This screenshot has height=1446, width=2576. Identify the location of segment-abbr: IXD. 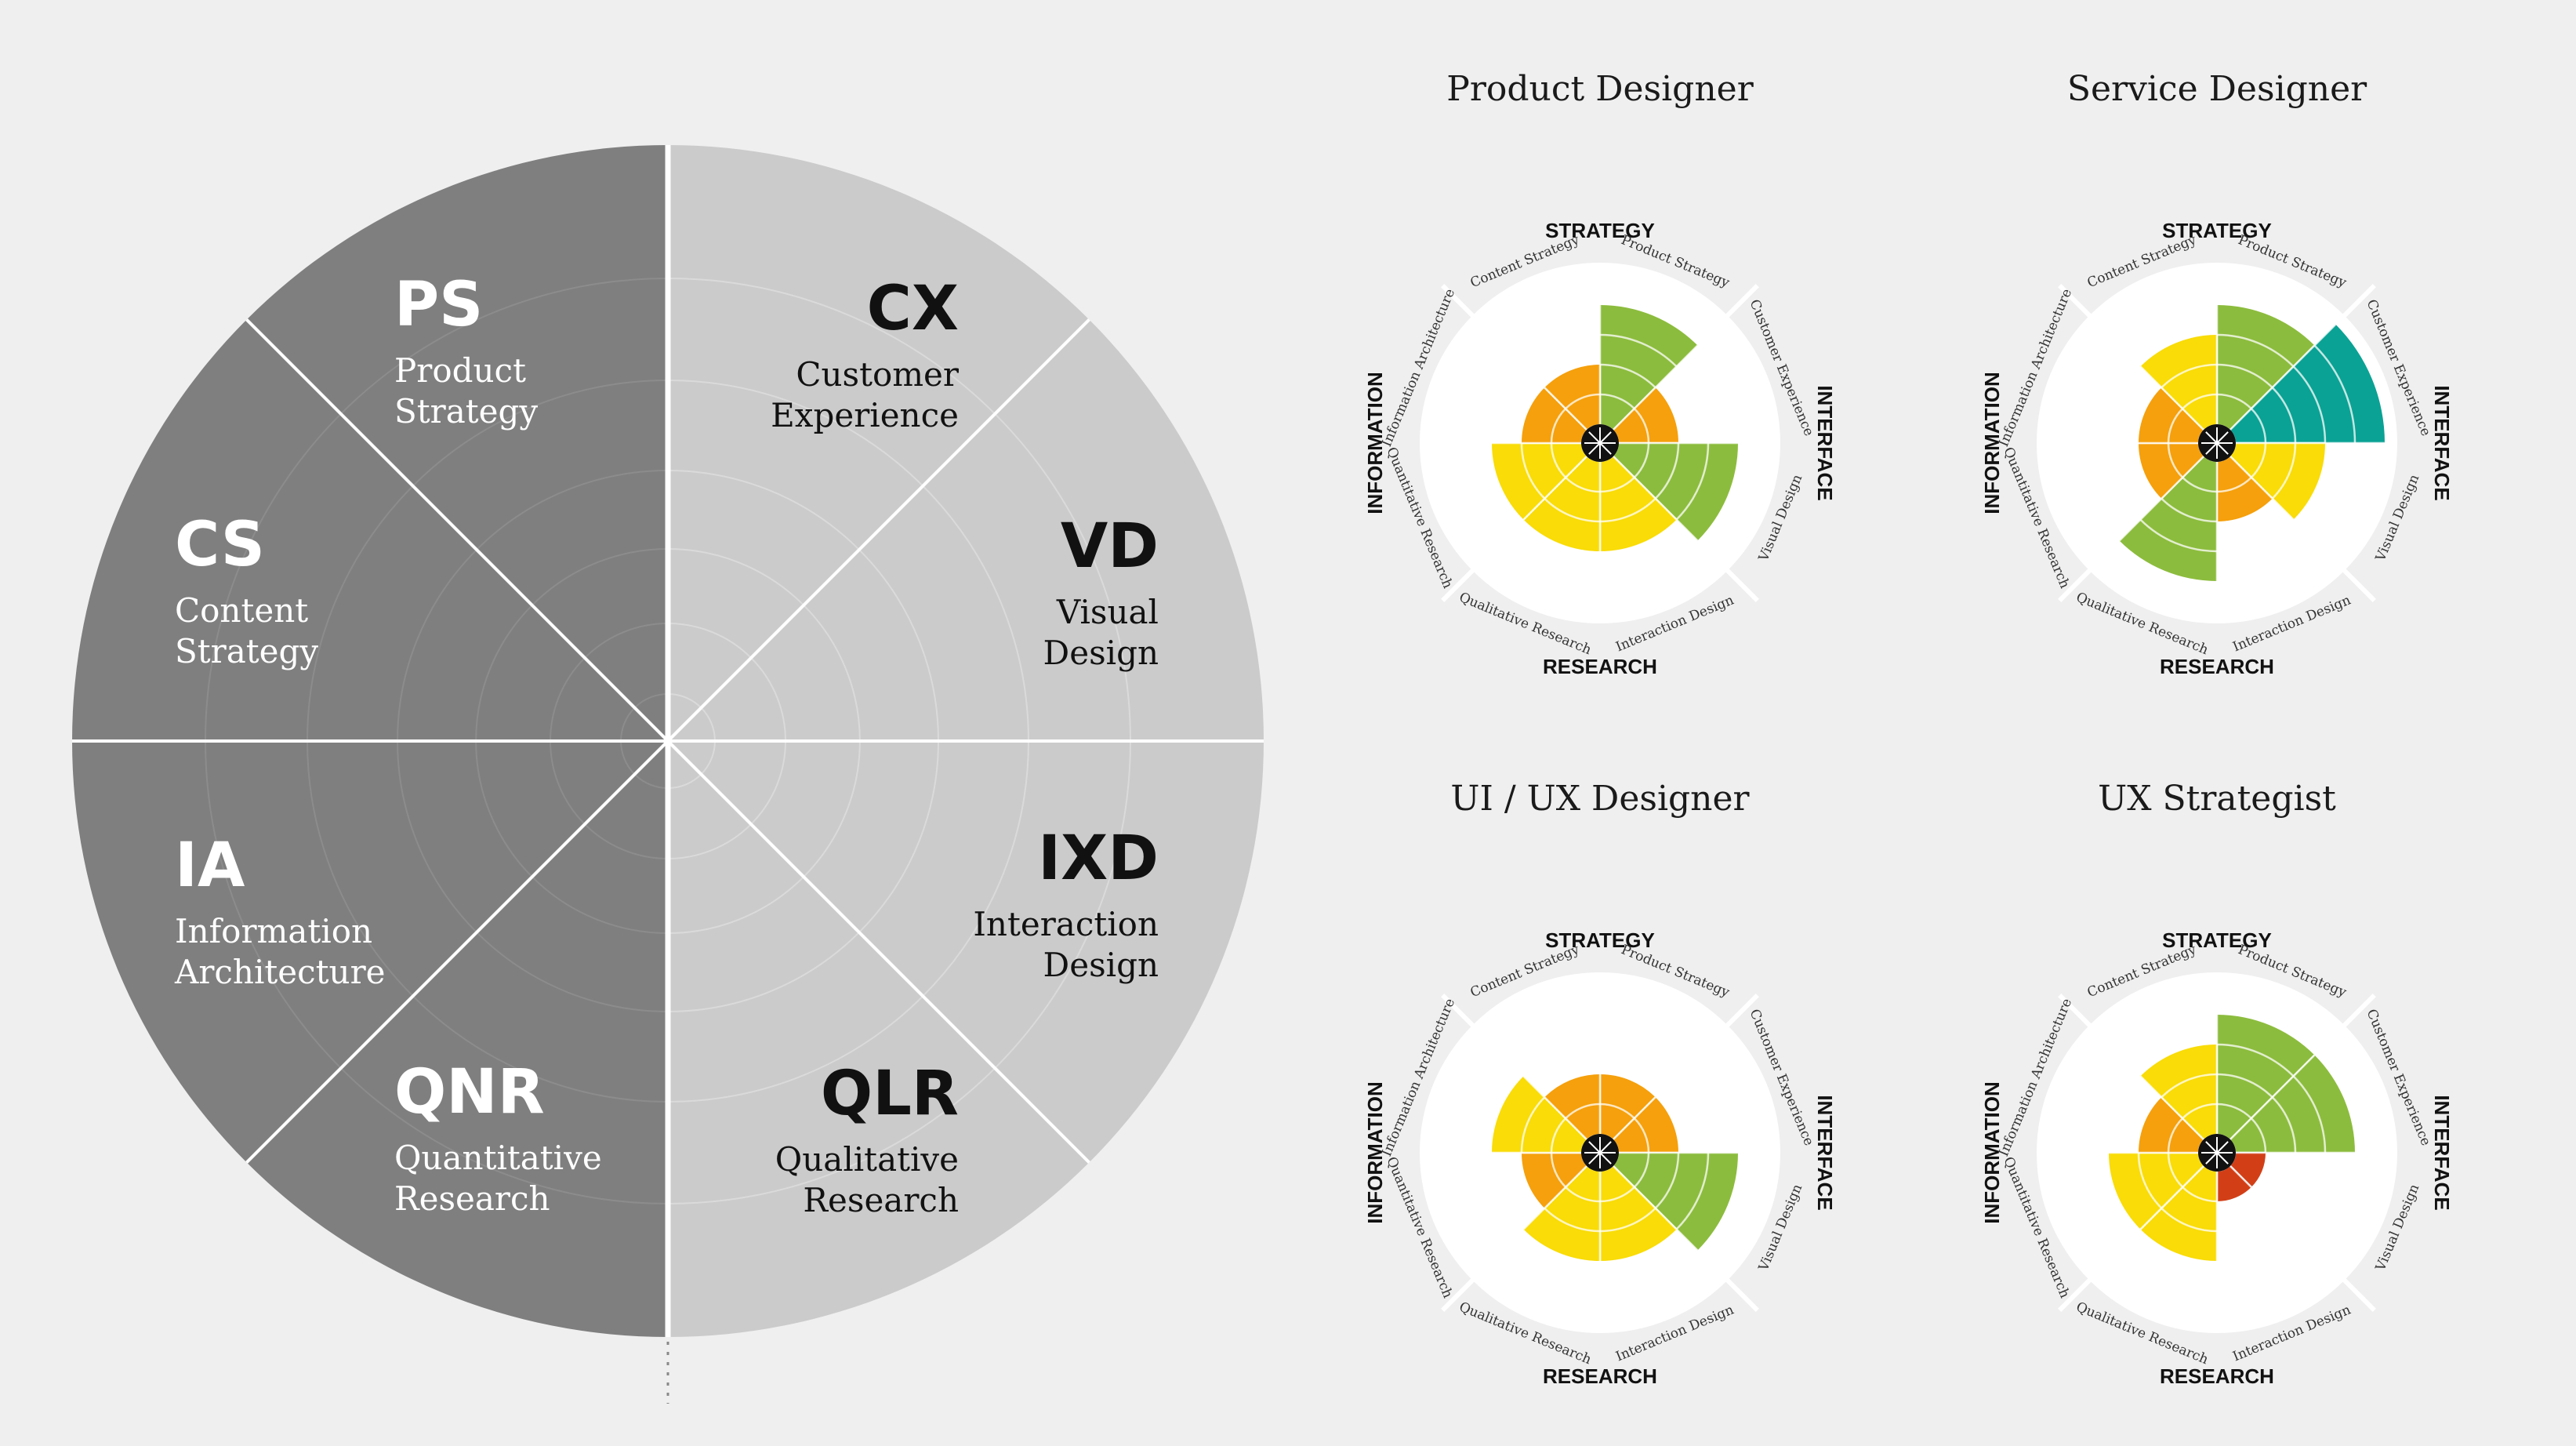
(1098, 858).